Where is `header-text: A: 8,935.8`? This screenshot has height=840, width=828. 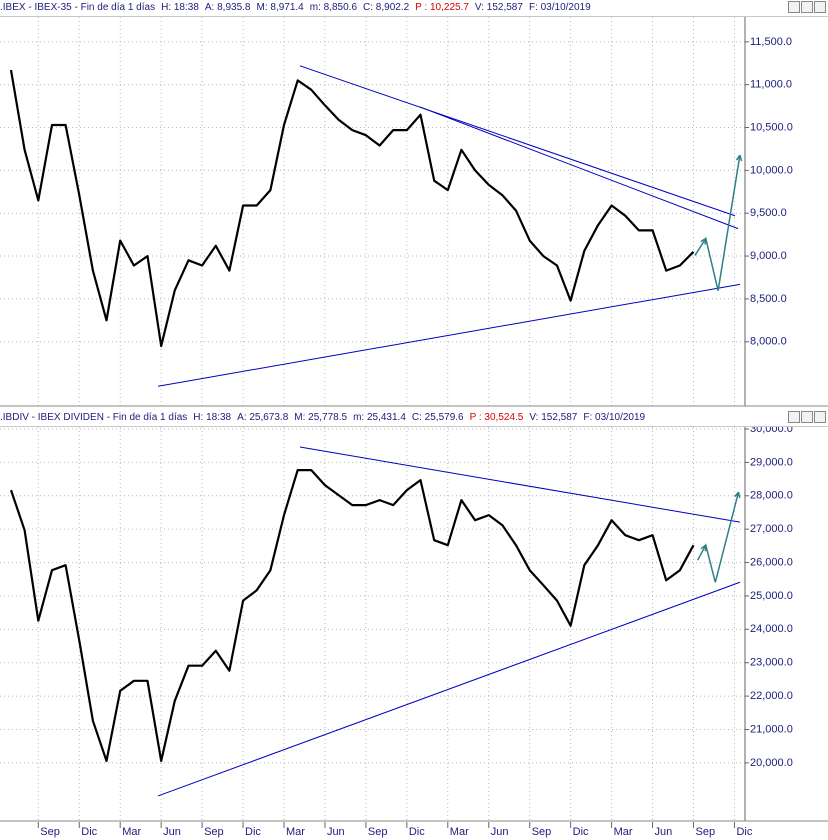
header-text: A: 8,935.8 is located at coordinates (227, 7).